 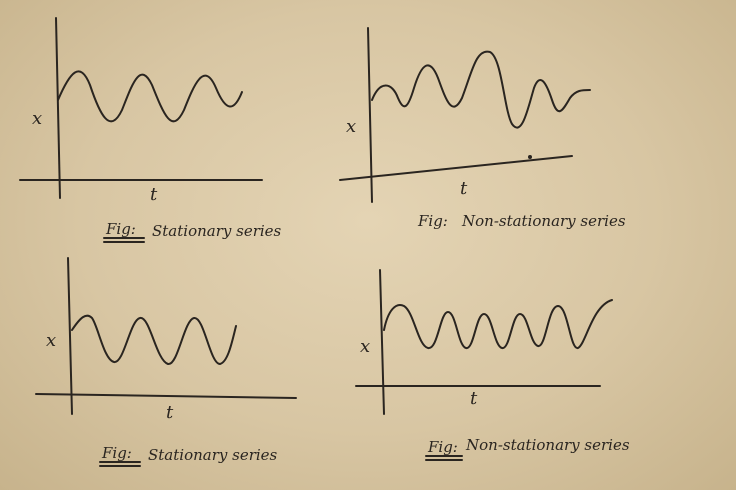 What do you see at coordinates (530, 157) in the screenshot?
I see `ink-dot` at bounding box center [530, 157].